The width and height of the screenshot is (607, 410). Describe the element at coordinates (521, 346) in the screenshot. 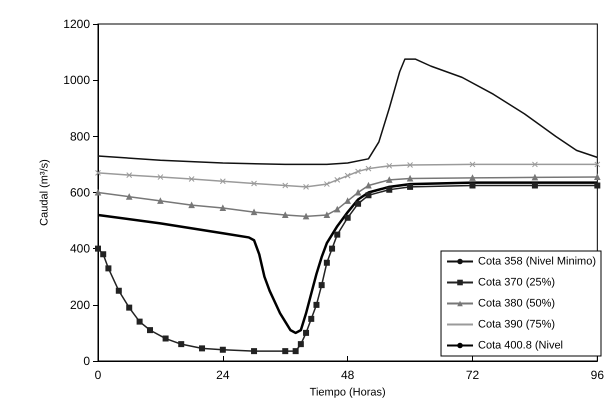

I see `legend-label: Cota 400.8 (Nivel` at that location.